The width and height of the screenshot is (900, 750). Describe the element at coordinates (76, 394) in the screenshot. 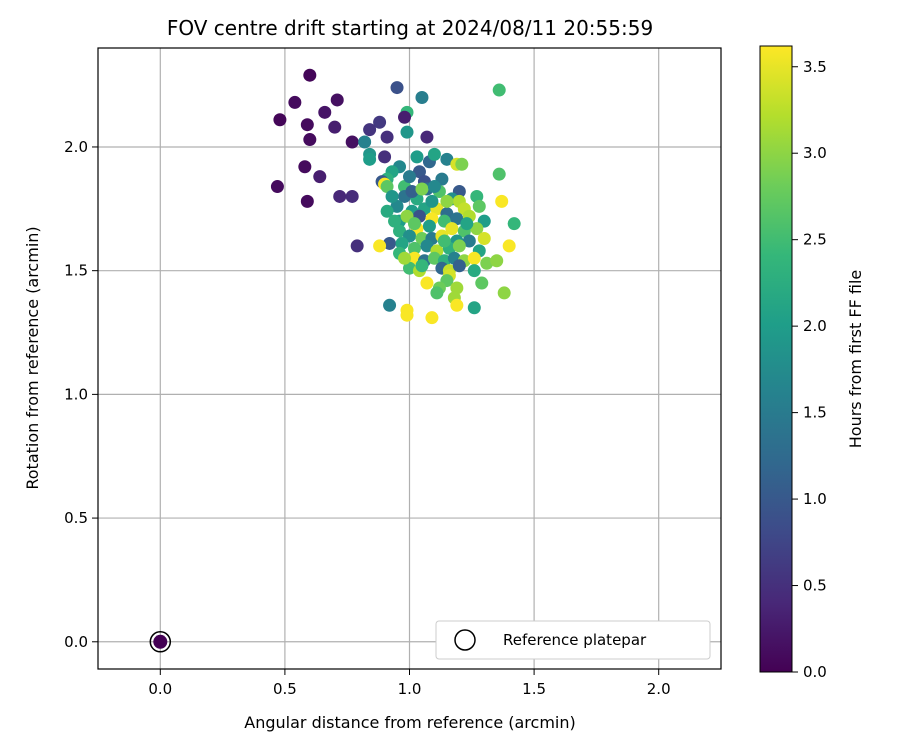

I see `y-tick-label: 1.0` at that location.